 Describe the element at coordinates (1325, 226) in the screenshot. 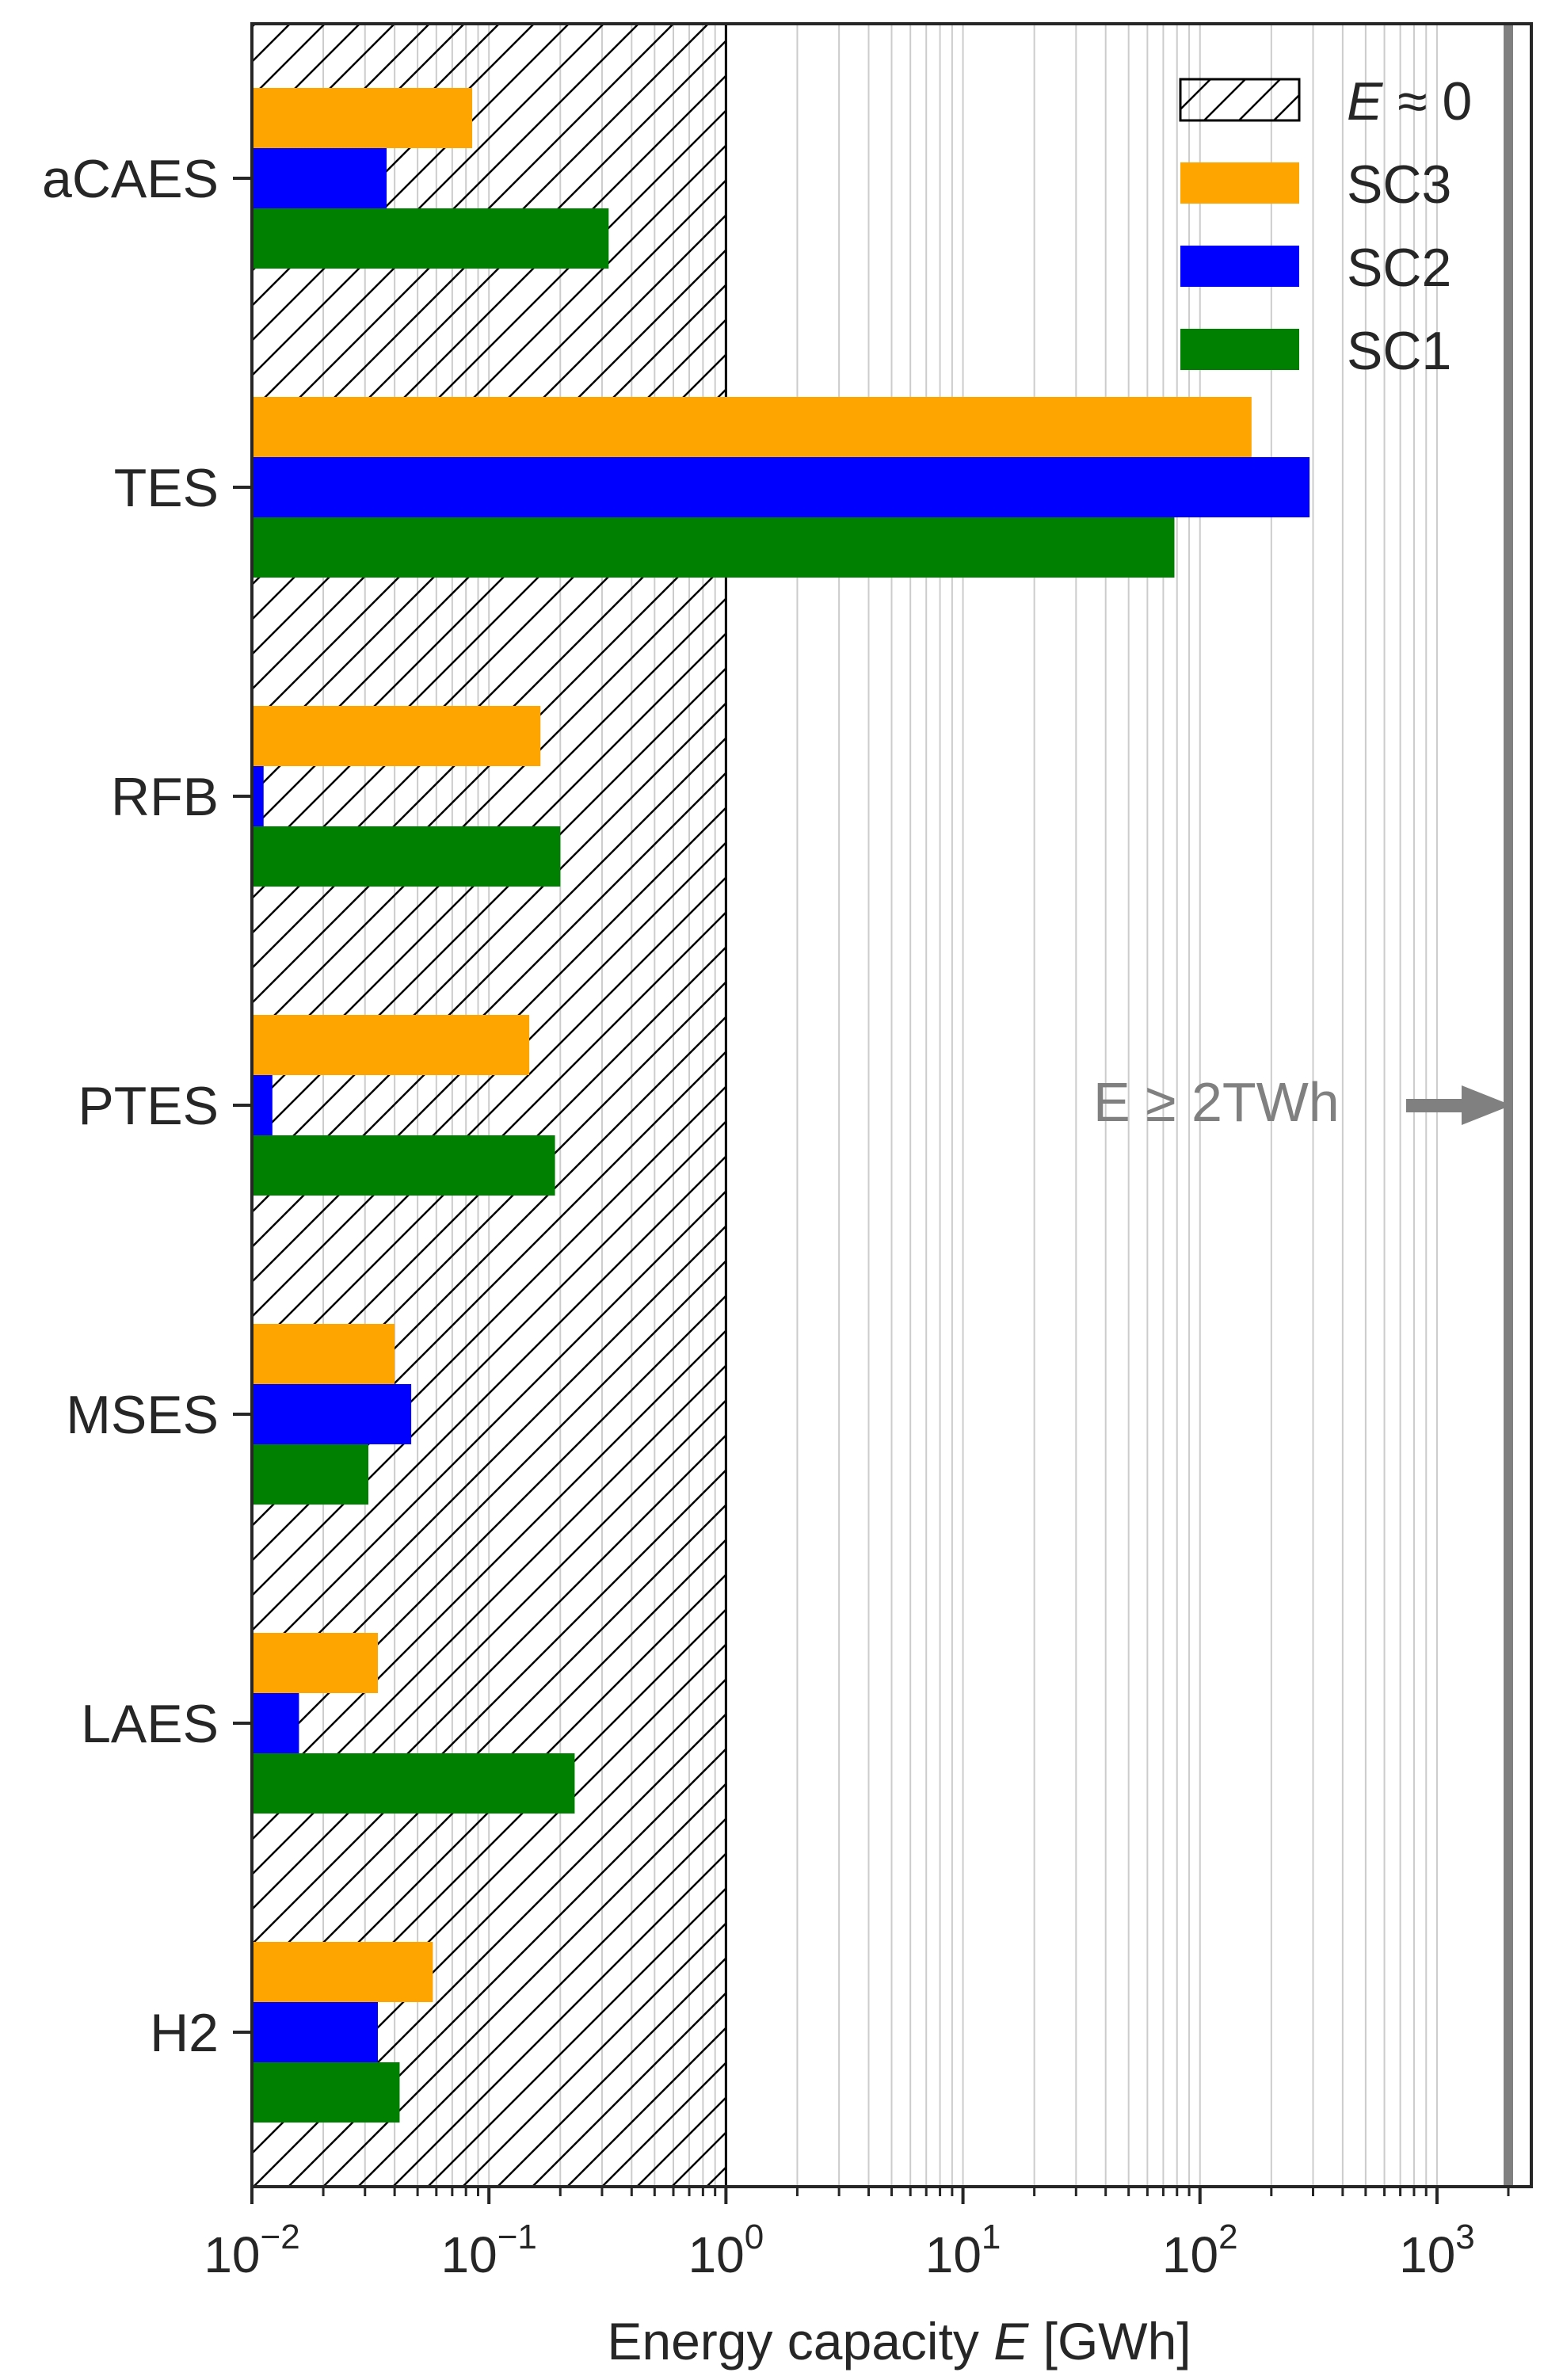

I see `legend: E ≈ 0 SC3 SC2 SC1` at that location.